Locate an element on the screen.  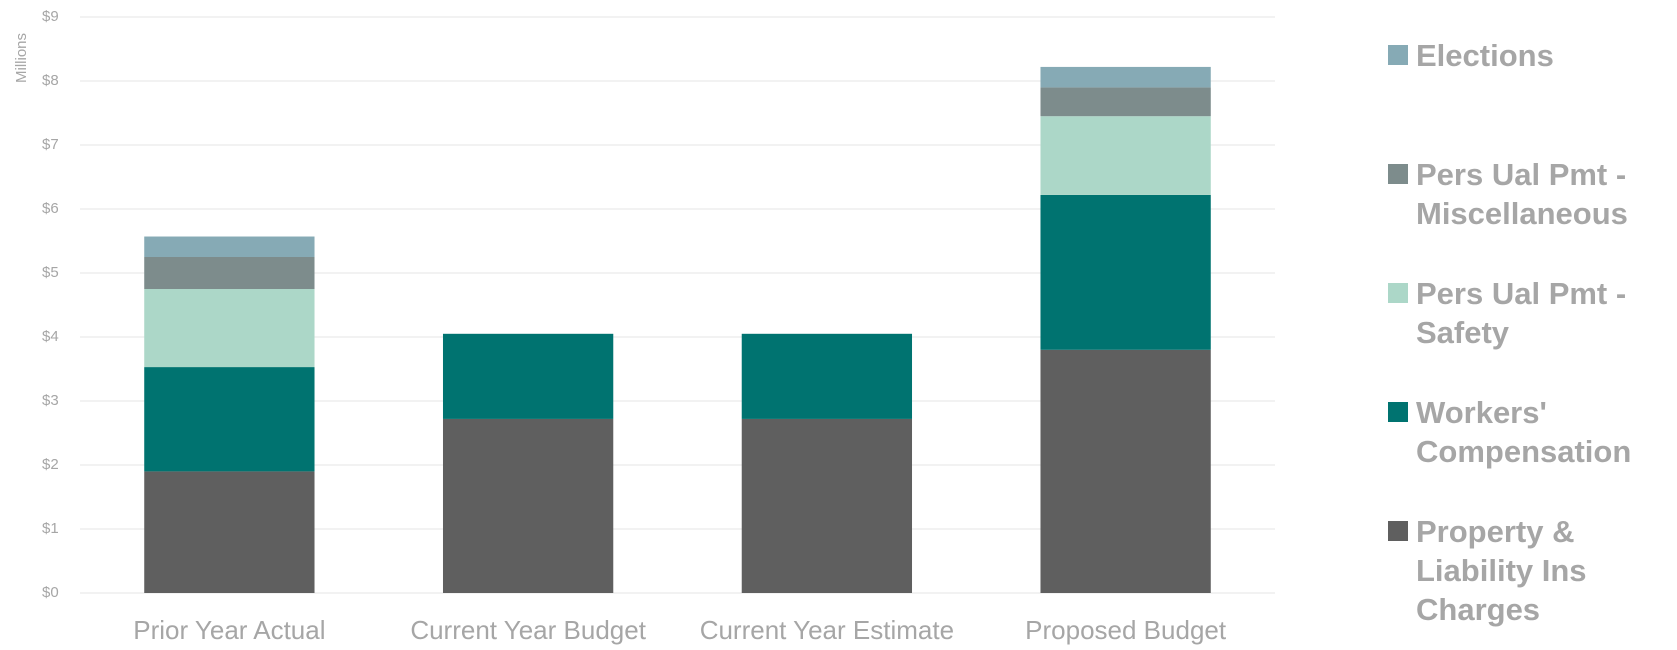
y-axis-label: Millions is located at coordinates (21, 58).